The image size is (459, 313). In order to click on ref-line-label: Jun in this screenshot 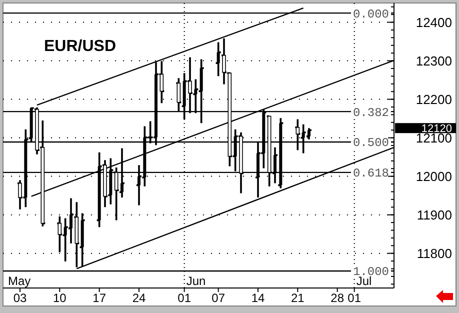, I will do `click(196, 281)`.